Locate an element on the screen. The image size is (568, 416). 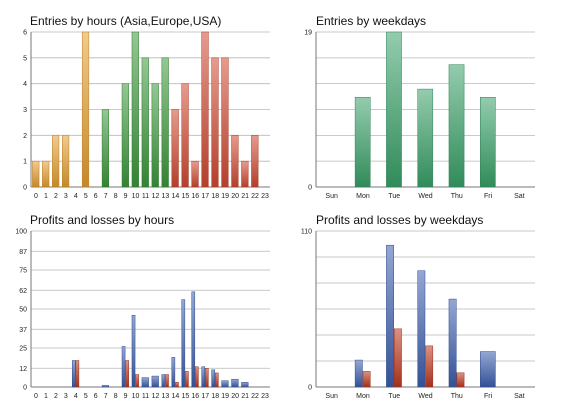
y-tick-label: 4 is located at coordinates (25, 84).